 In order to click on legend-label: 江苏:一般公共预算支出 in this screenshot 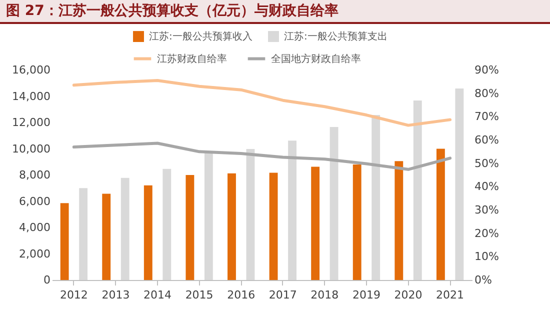, I will do `click(336, 36)`.